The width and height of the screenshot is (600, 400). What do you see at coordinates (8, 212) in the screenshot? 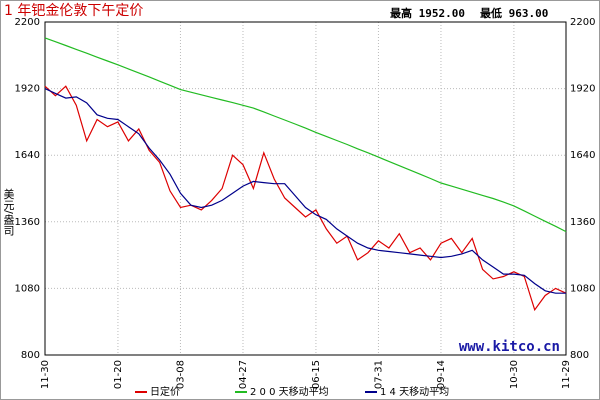
I see `y-axis-label: 美元/盎司` at bounding box center [8, 212].